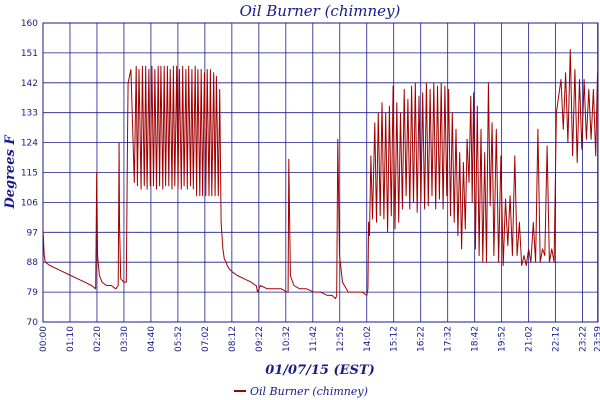  What do you see at coordinates (71, 339) in the screenshot?
I see `x-tick-label: 01:10` at bounding box center [71, 339].